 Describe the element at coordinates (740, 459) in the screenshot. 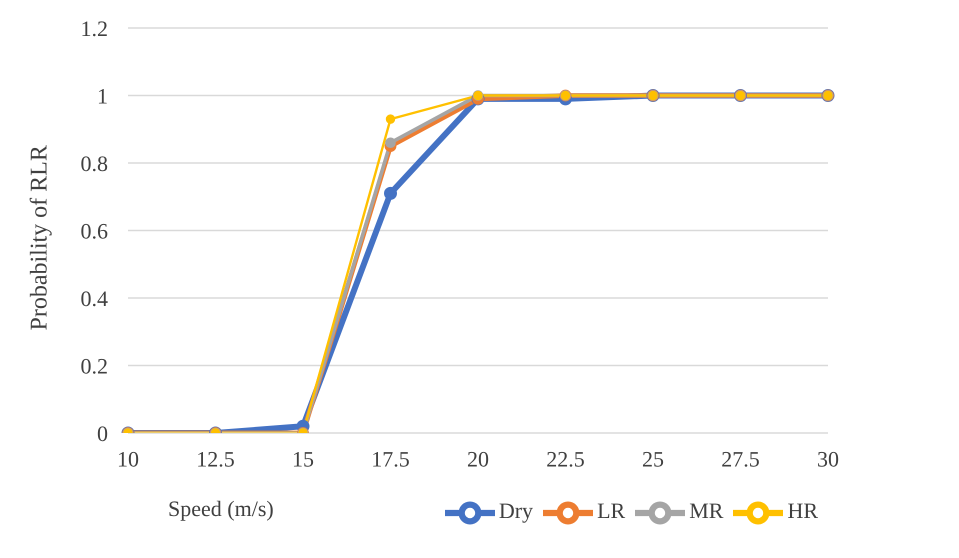

I see `x-tick-label: 27.5` at that location.